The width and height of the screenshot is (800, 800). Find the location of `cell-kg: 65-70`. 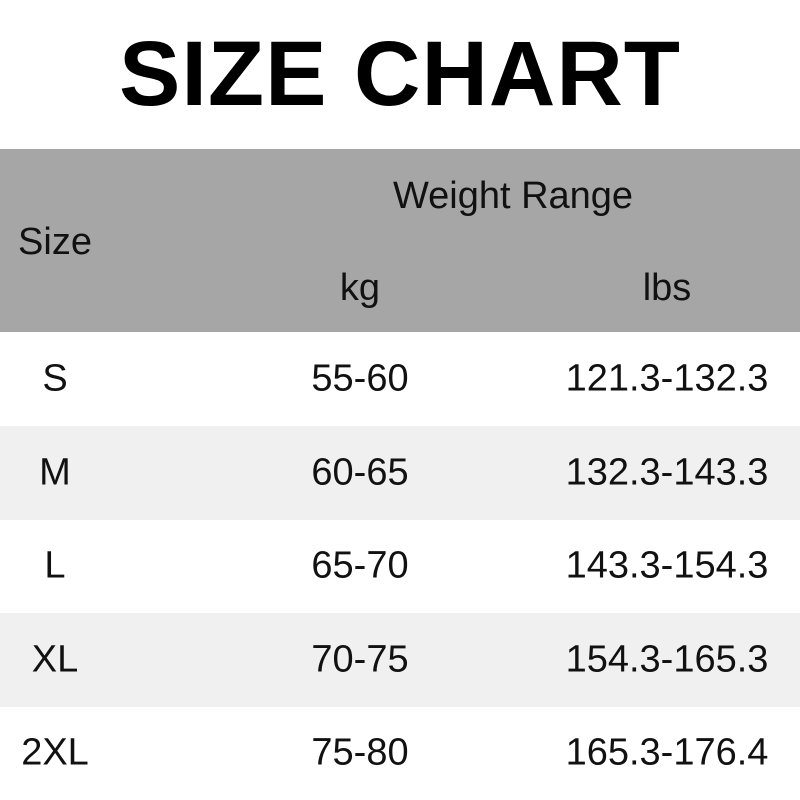

cell-kg: 65-70 is located at coordinates (360, 565).